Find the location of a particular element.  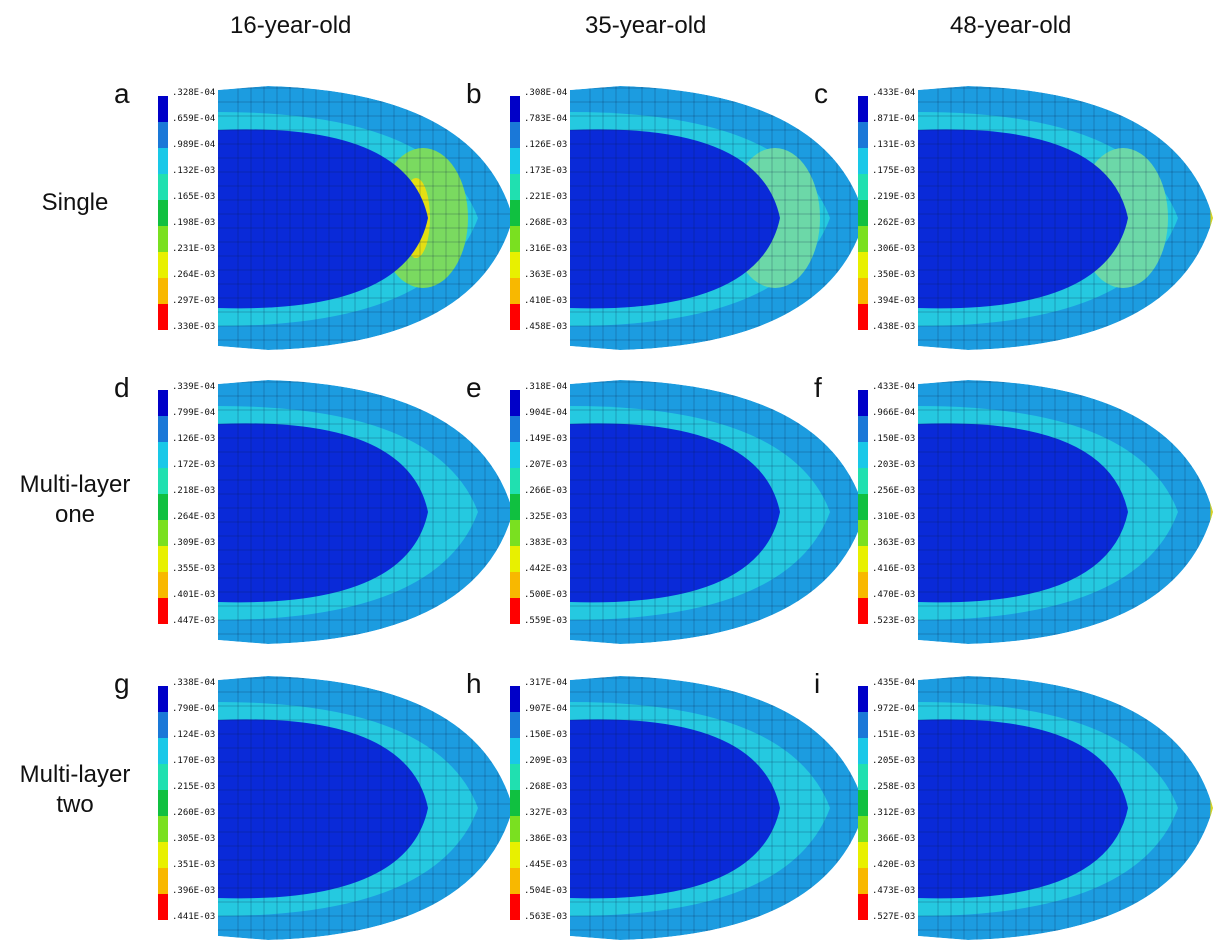

scale-label: .312E-03 is located at coordinates (894, 813).